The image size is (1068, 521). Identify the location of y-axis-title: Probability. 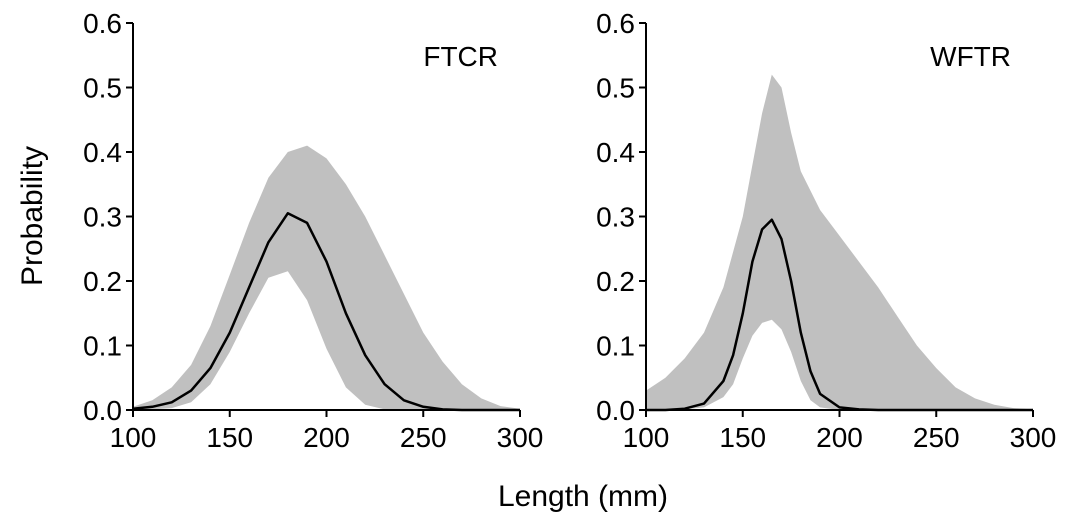
(32, 216).